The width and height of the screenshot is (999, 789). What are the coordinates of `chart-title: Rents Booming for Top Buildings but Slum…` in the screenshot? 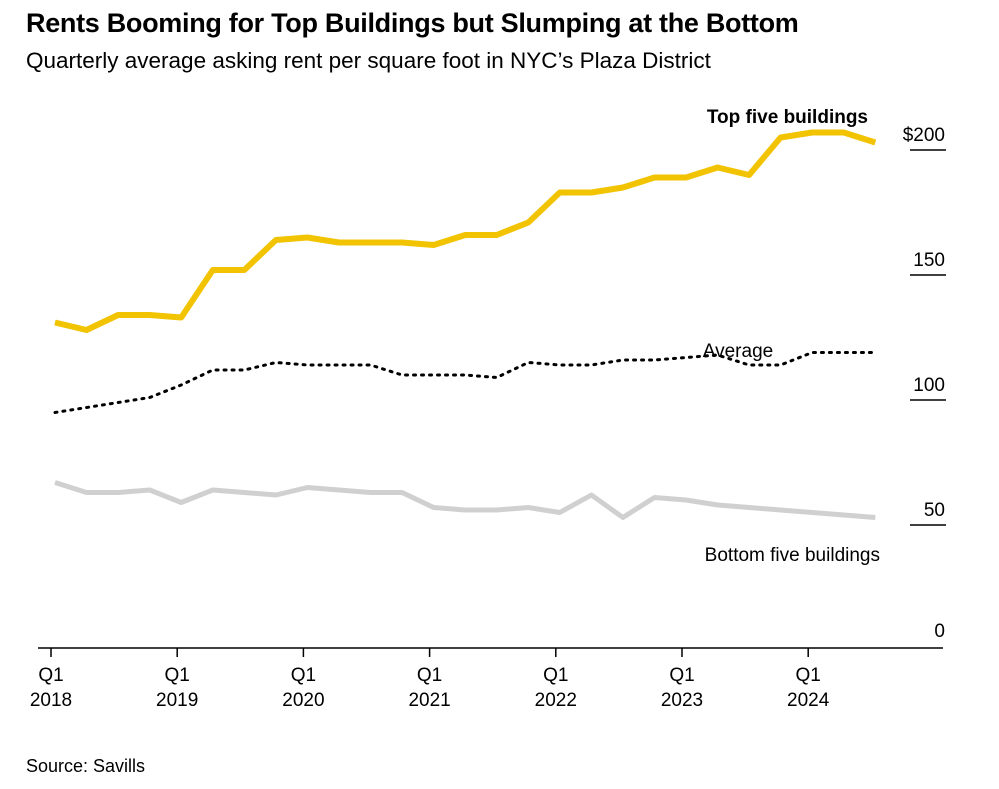 It's located at (412, 23).